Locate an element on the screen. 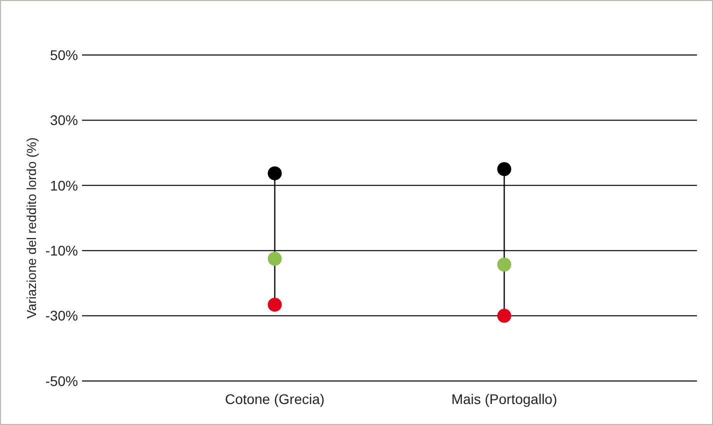  x-tick-label: Cotone (Grecia) is located at coordinates (274, 399).